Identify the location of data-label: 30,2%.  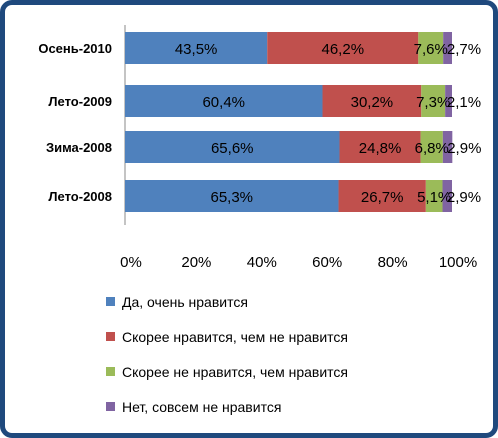
(372, 102).